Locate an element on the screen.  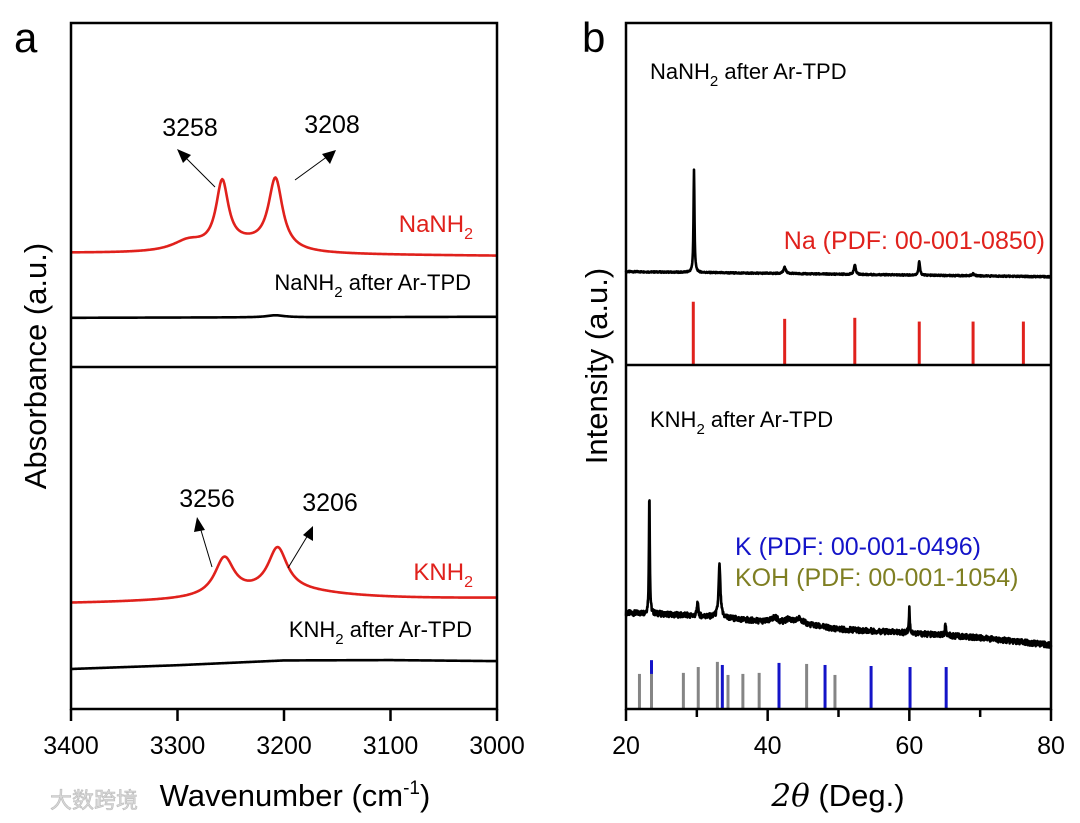
watermark: 大数跨境 is located at coordinates (94, 800).